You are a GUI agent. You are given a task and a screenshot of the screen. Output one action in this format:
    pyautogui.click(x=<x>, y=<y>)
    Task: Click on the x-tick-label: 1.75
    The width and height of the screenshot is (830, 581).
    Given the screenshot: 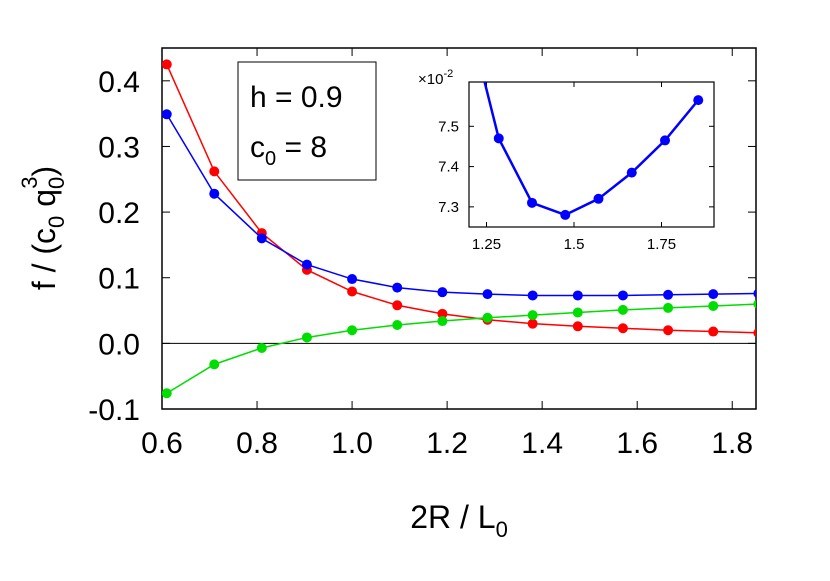 What is the action you would take?
    pyautogui.click(x=661, y=244)
    